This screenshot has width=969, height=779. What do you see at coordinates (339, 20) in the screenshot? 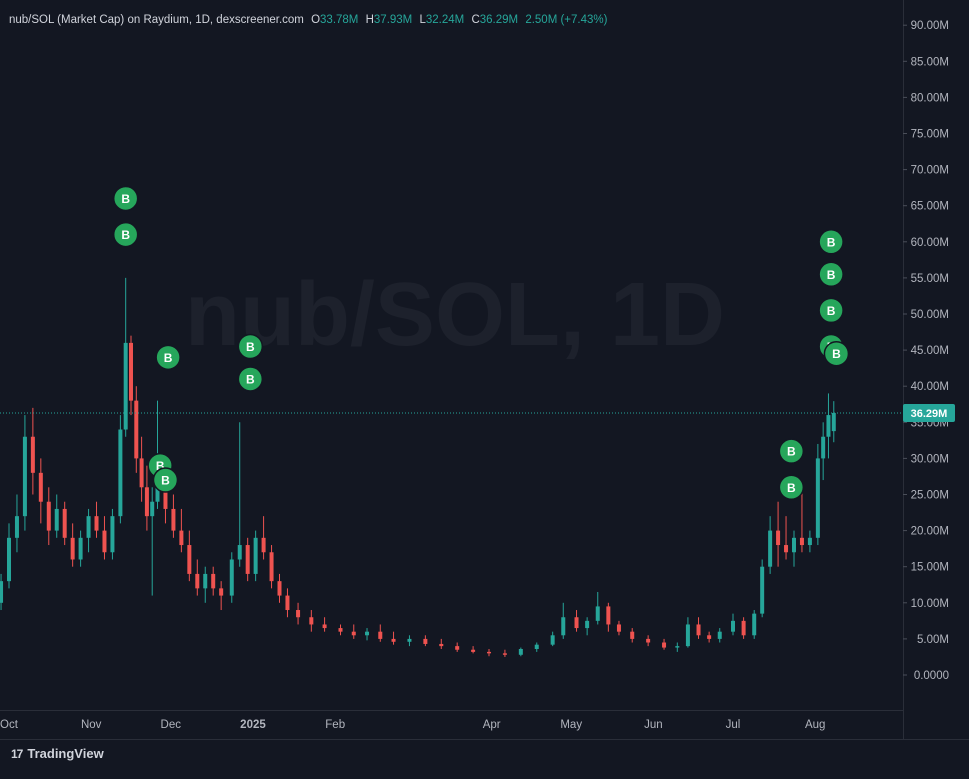
I see `legend-open-value: 33.78M` at bounding box center [339, 20].